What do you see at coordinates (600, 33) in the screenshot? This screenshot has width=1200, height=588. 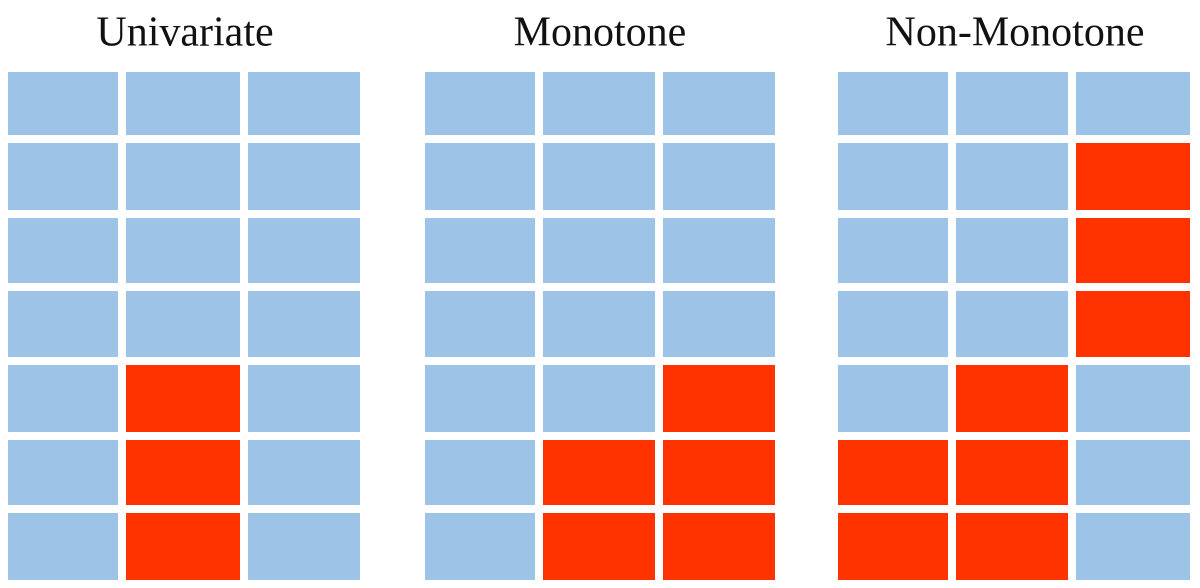 I see `panel-title: Monotone` at bounding box center [600, 33].